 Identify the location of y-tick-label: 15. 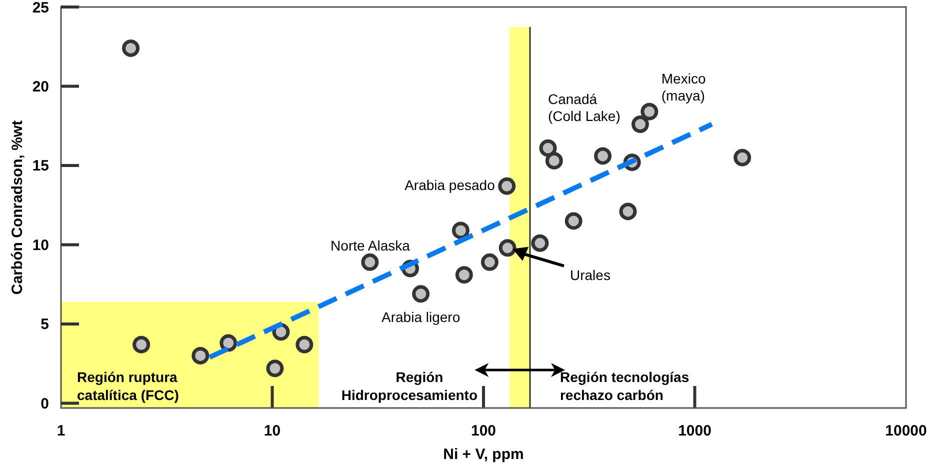
(40, 166).